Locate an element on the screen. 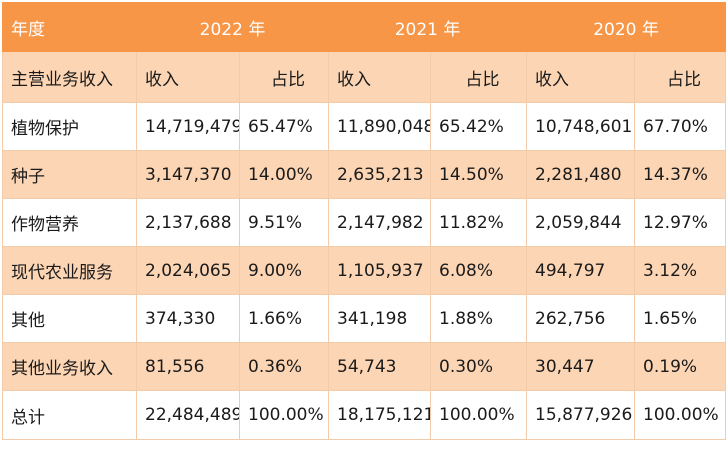  table-cell: 11,890,048 is located at coordinates (380, 126).